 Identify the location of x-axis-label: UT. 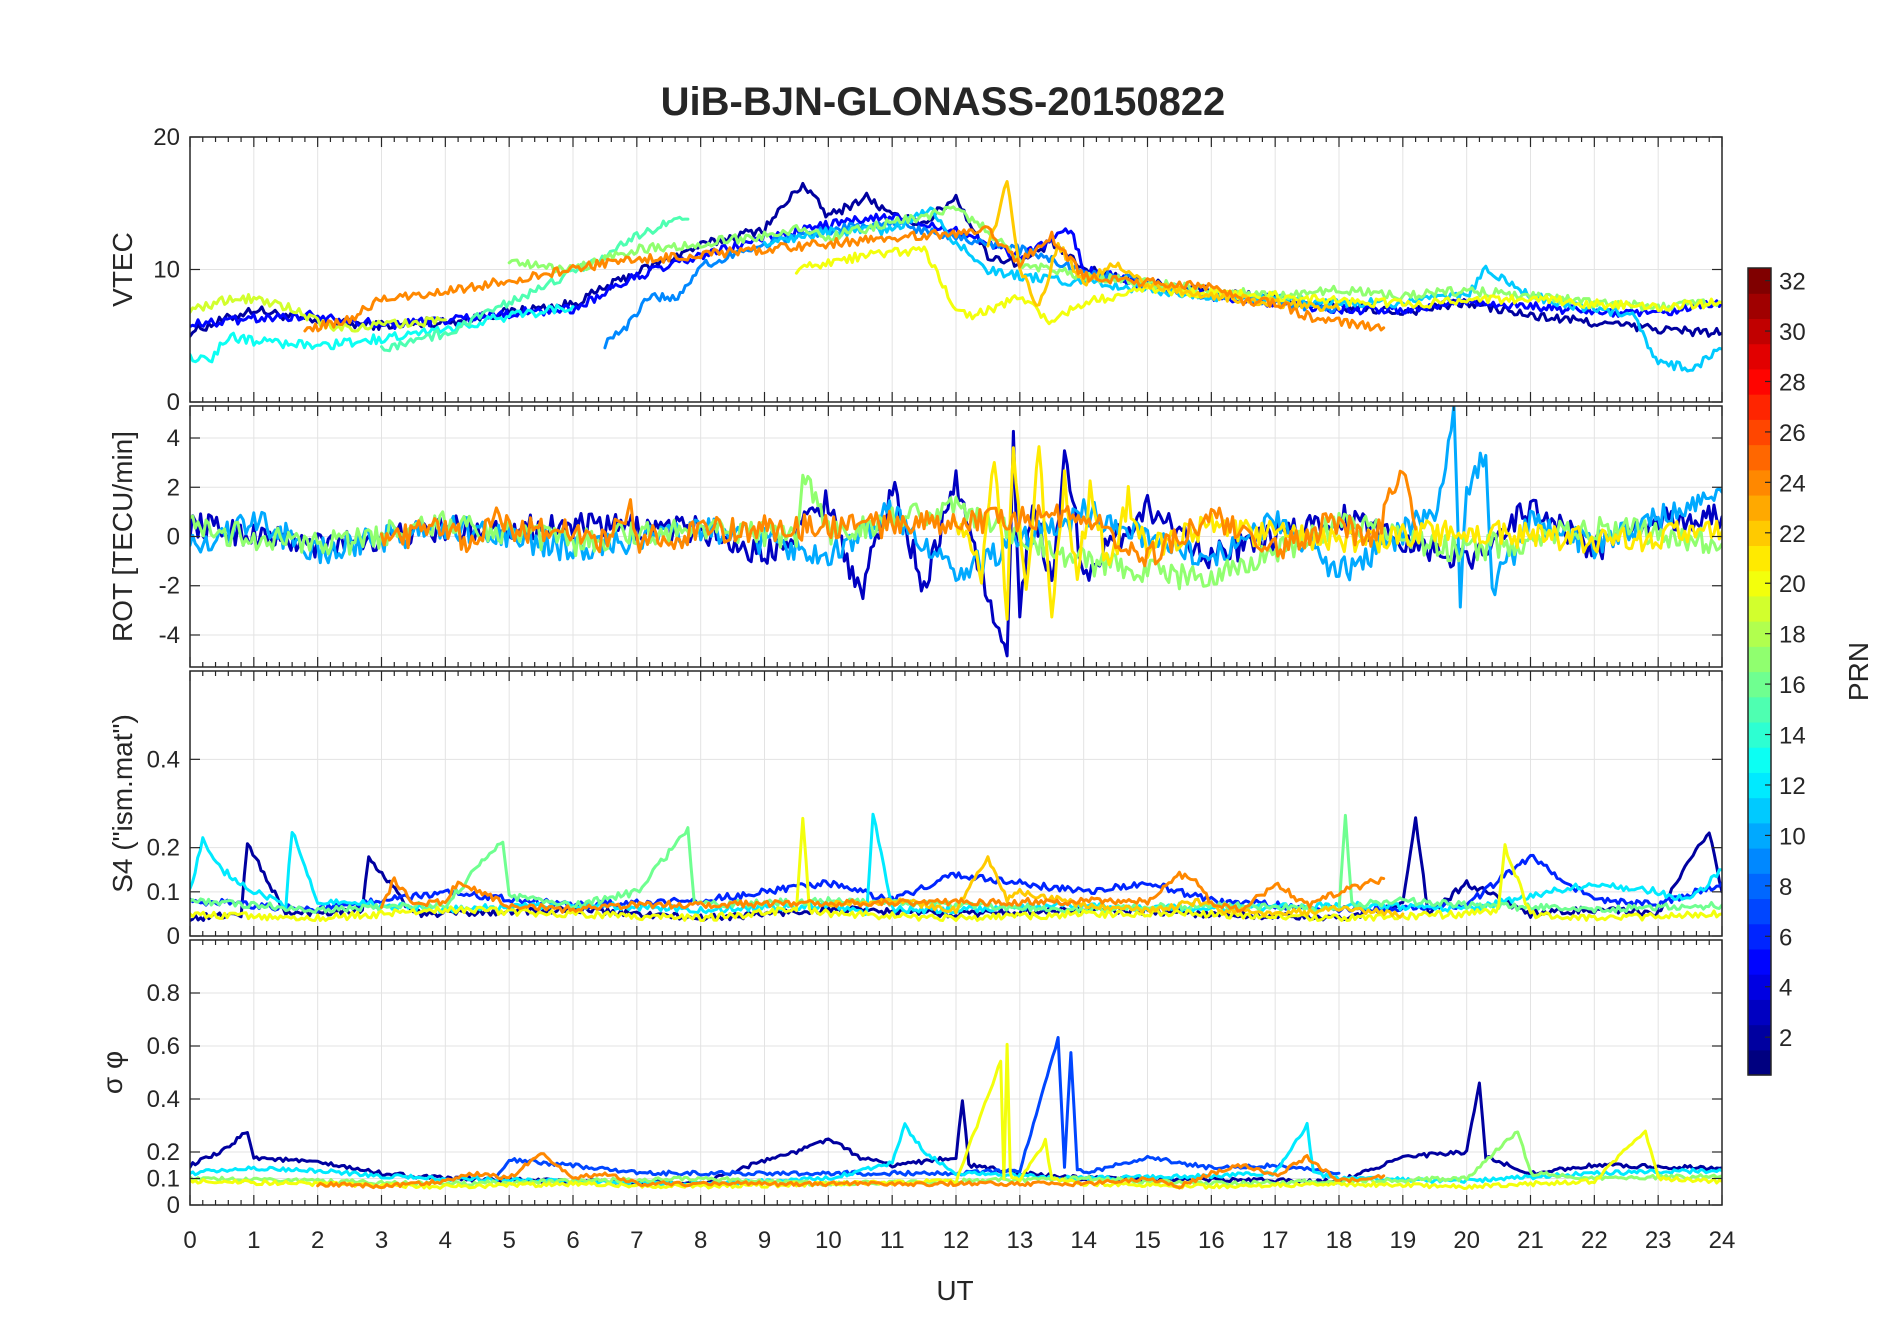
(954, 1290).